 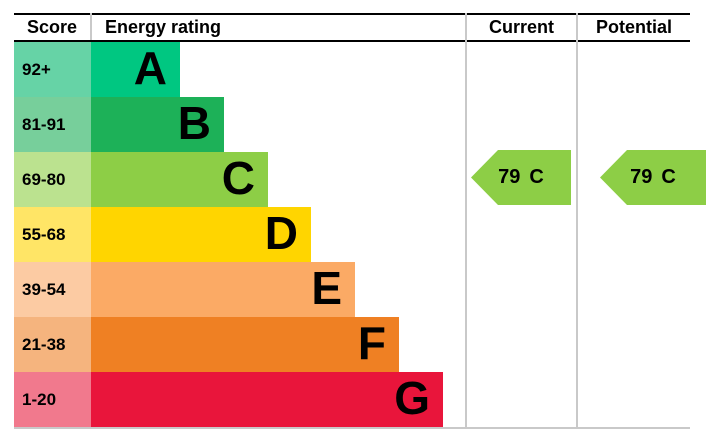 What do you see at coordinates (668, 177) in the screenshot?
I see `potential-rating-letter: C` at bounding box center [668, 177].